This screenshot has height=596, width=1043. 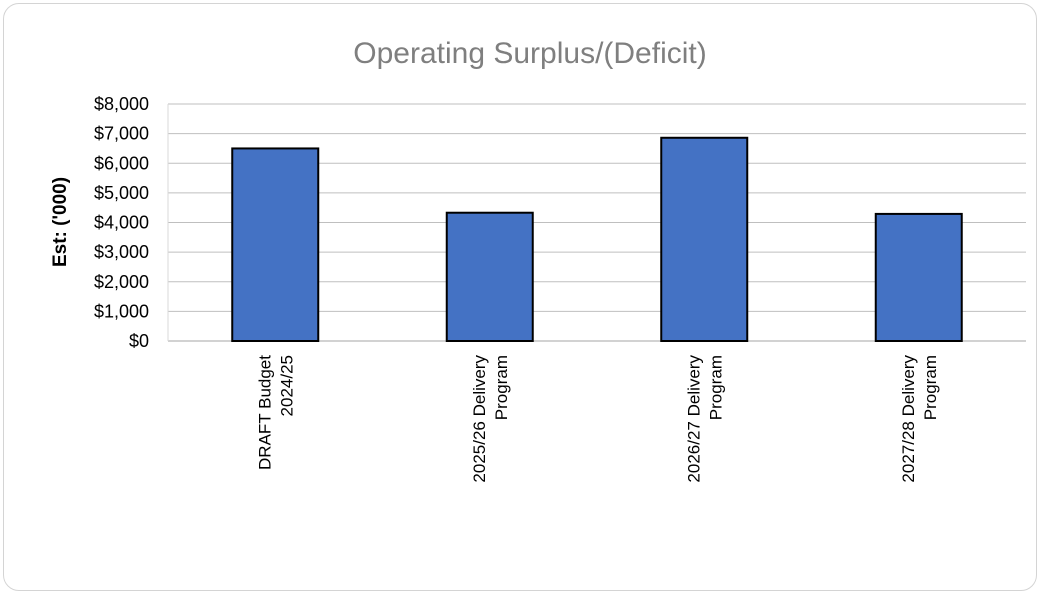 I want to click on y-tick-label: $7,000, so click(x=121, y=134).